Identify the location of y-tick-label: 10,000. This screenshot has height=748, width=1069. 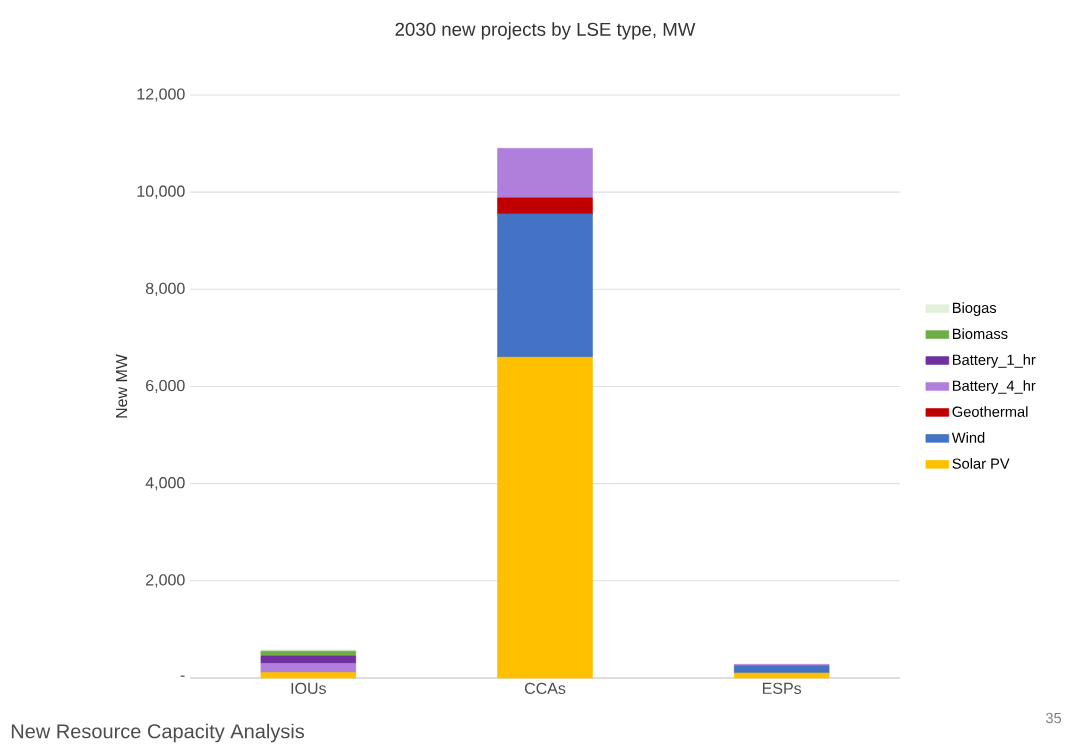
(161, 192).